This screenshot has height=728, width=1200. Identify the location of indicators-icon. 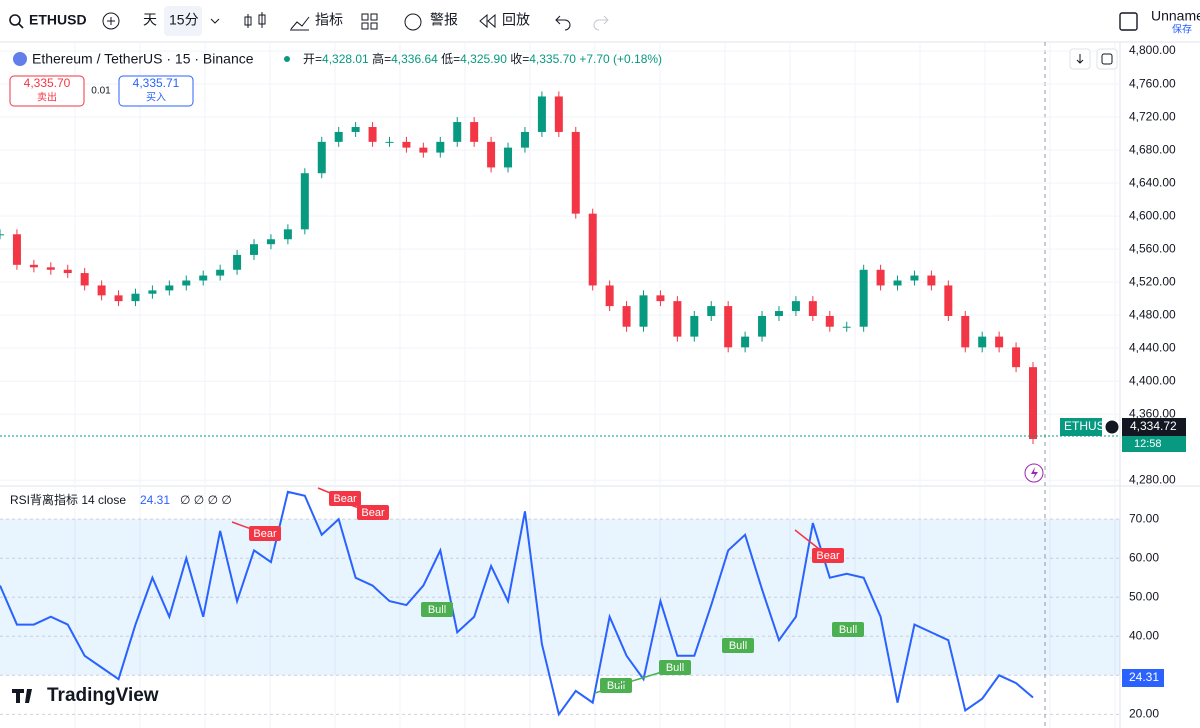
(300, 23).